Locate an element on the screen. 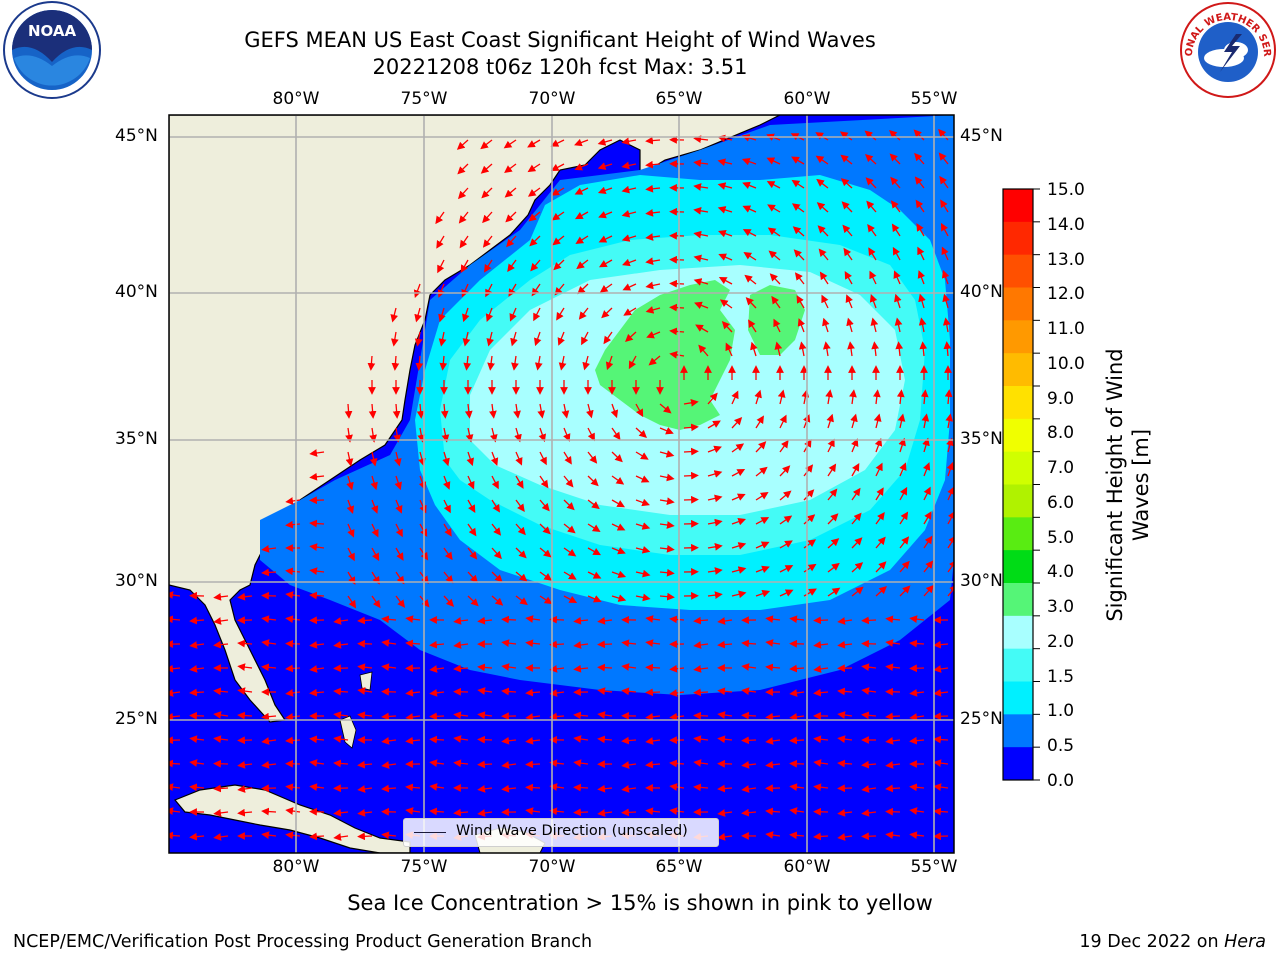  lon-label-top: 65°W is located at coordinates (679, 99).